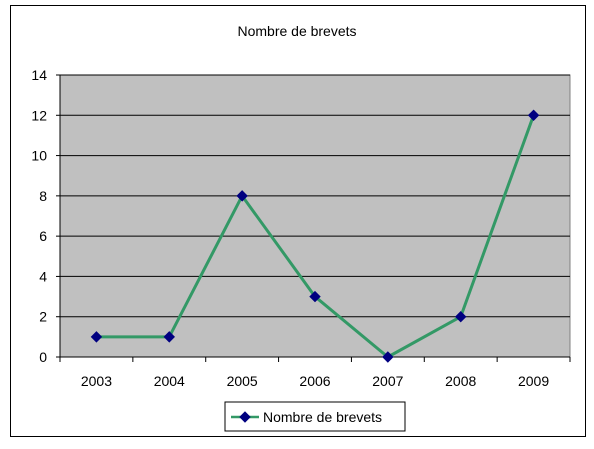 The width and height of the screenshot is (594, 449). I want to click on x-tick-label: 2008, so click(460, 381).